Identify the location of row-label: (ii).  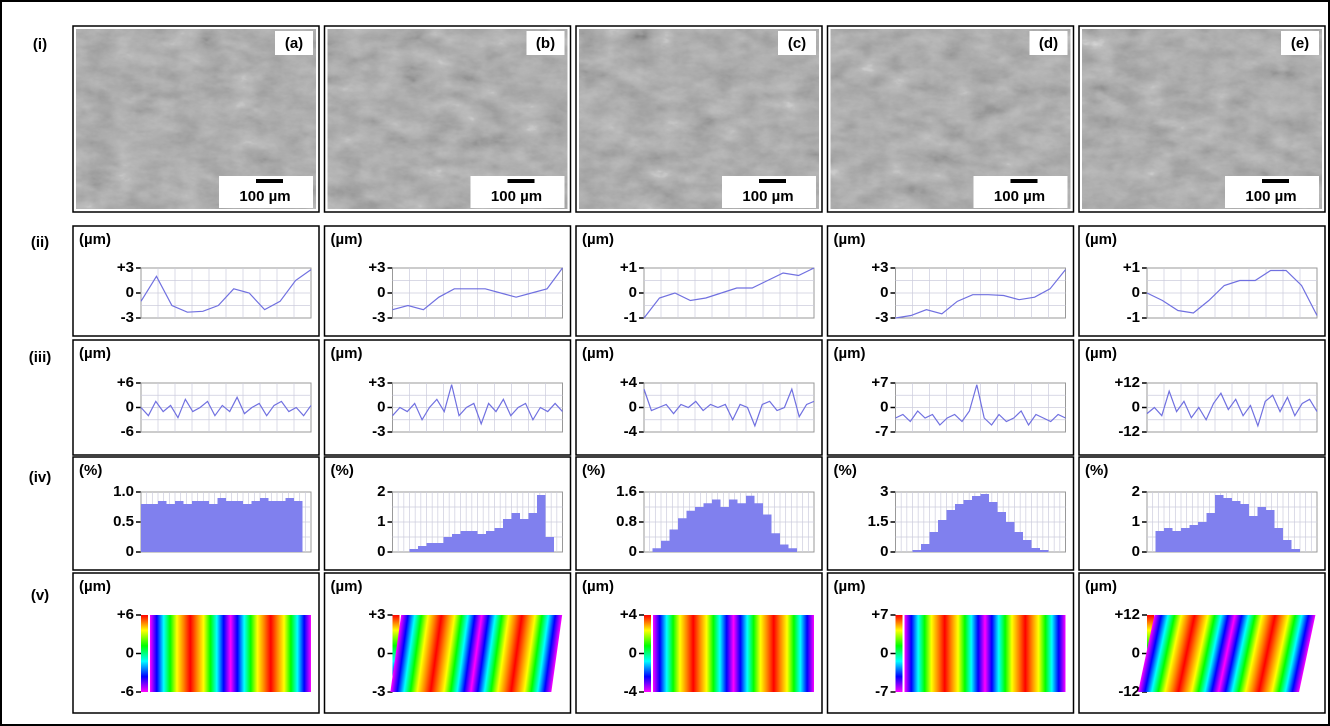
(40, 242).